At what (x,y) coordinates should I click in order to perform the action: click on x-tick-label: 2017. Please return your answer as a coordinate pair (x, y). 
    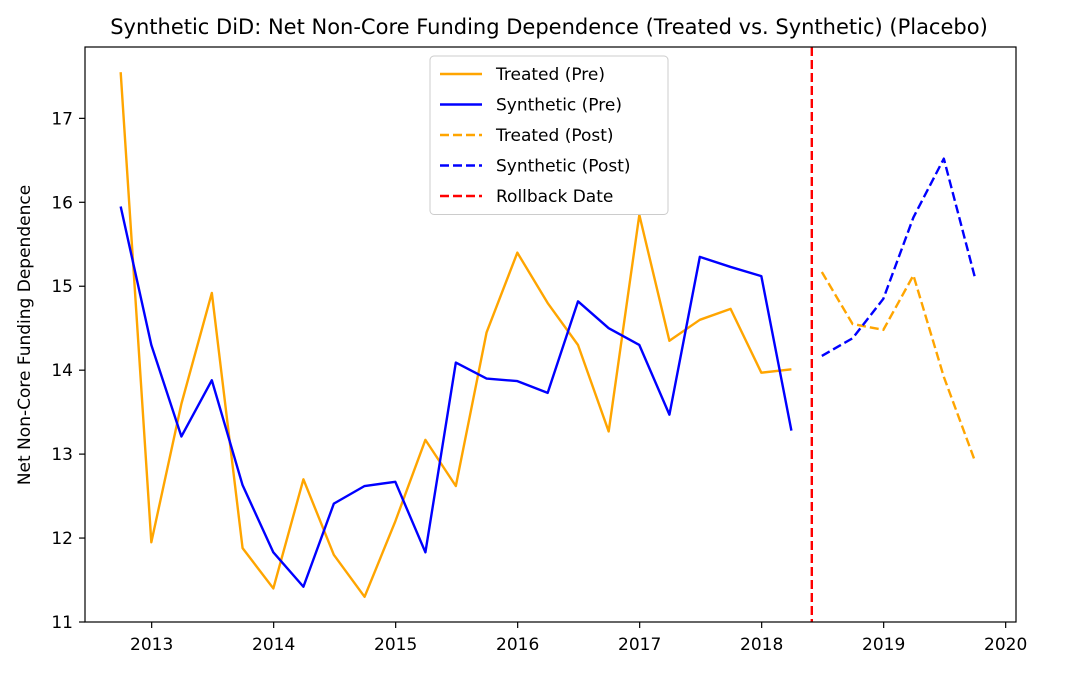
    Looking at the image, I should click on (639, 645).